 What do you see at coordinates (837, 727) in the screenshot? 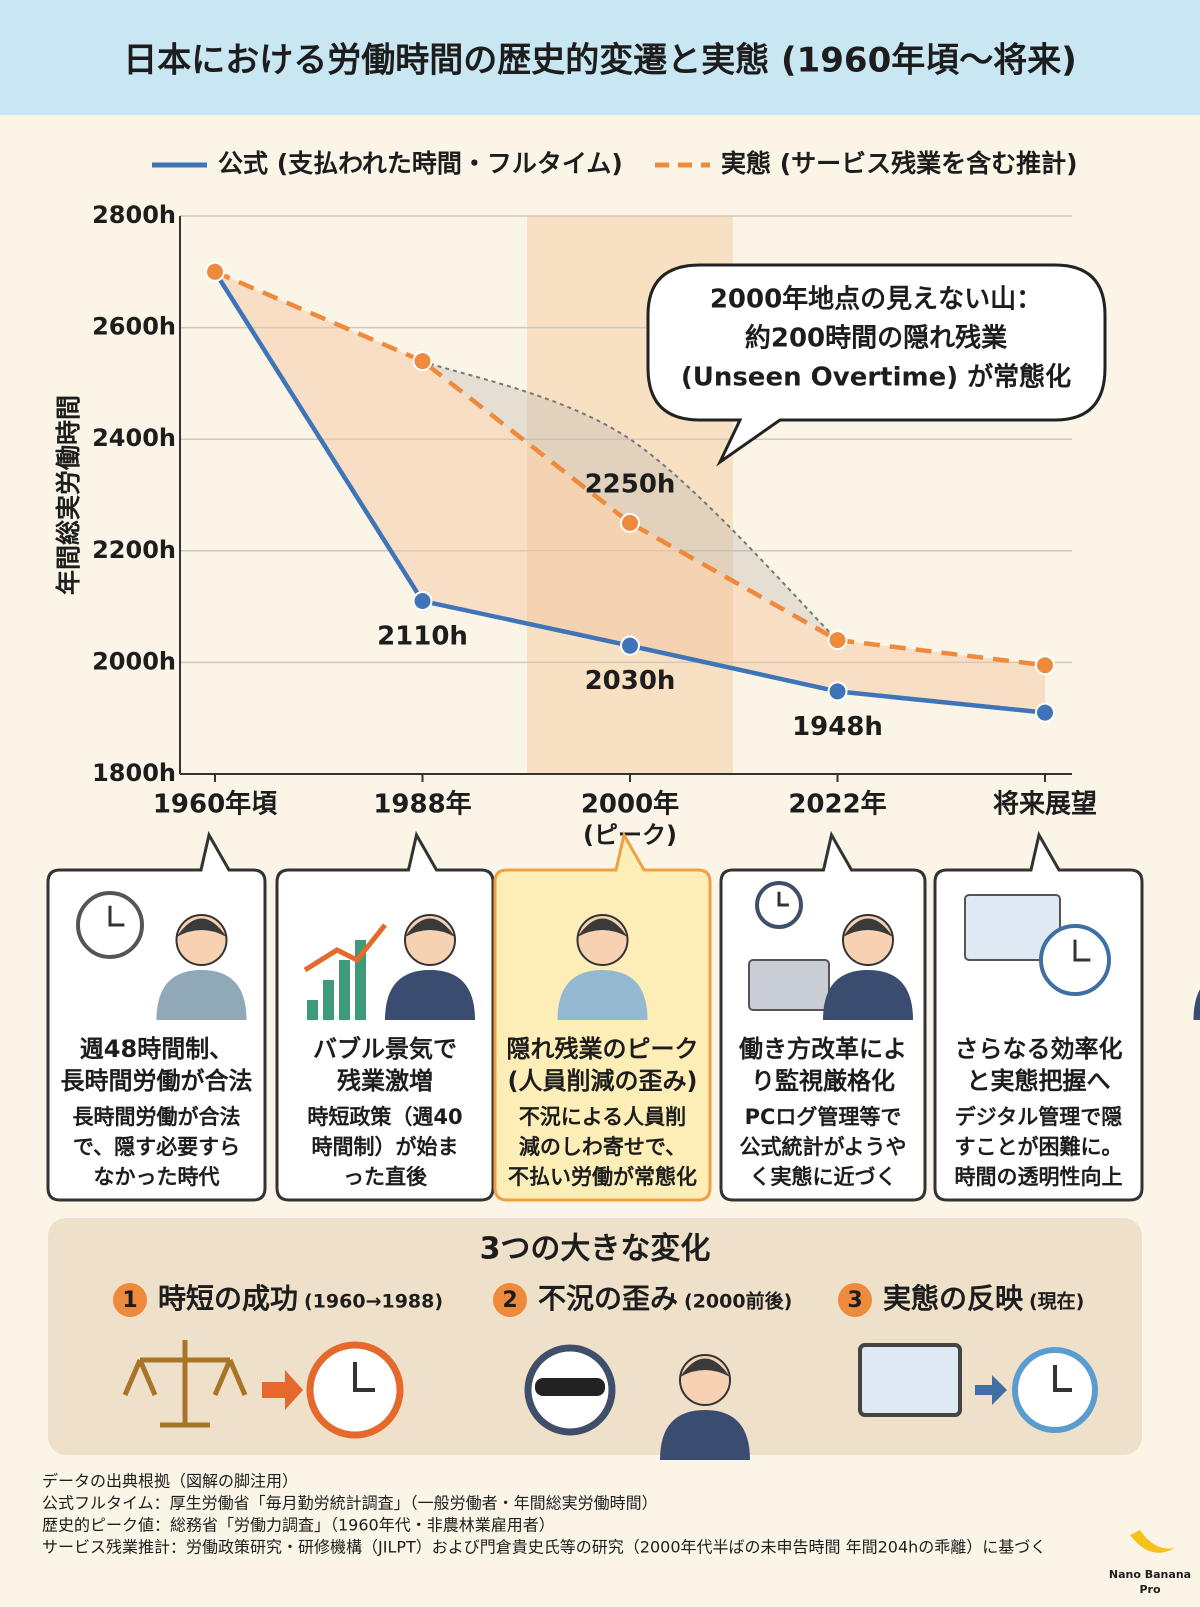
I see `value-label: 1948h` at bounding box center [837, 727].